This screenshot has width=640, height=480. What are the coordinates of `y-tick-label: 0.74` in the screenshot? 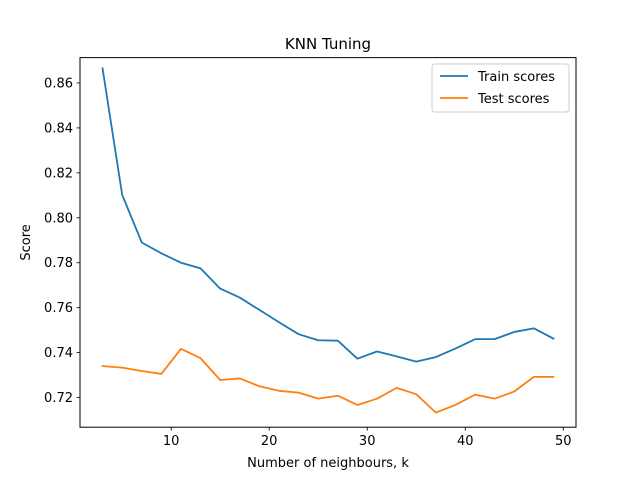 It's located at (58, 353).